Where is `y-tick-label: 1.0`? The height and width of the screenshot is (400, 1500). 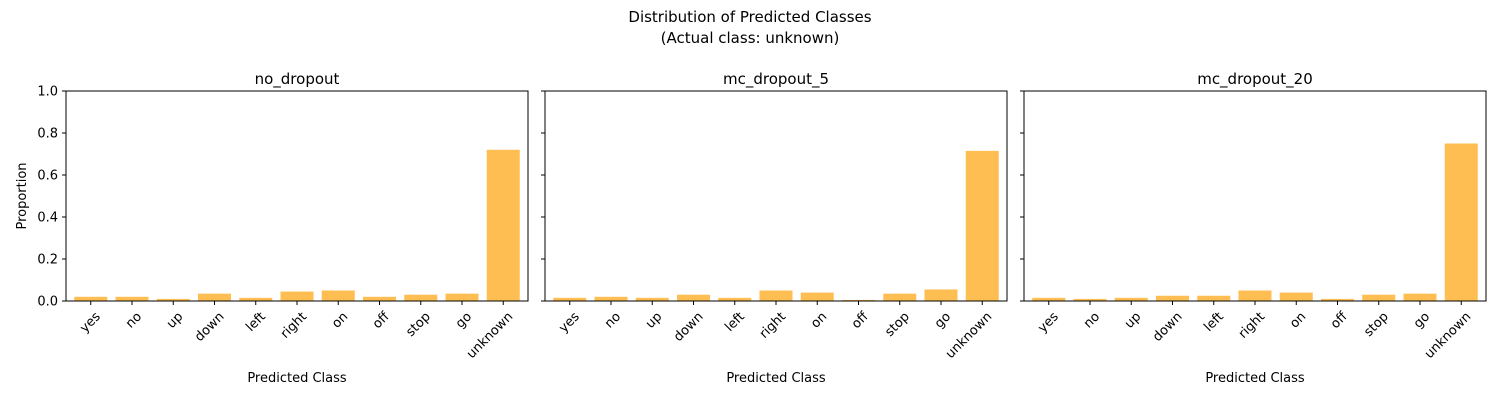 y-tick-label: 1.0 is located at coordinates (47, 92).